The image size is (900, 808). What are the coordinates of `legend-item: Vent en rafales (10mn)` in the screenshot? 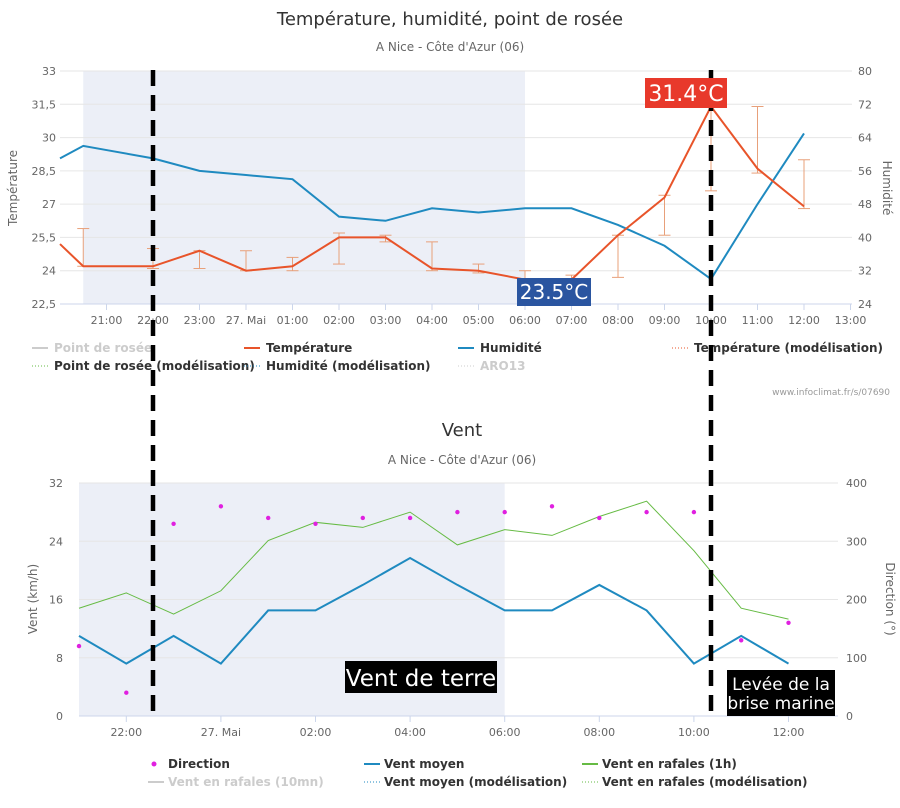 It's located at (236, 782).